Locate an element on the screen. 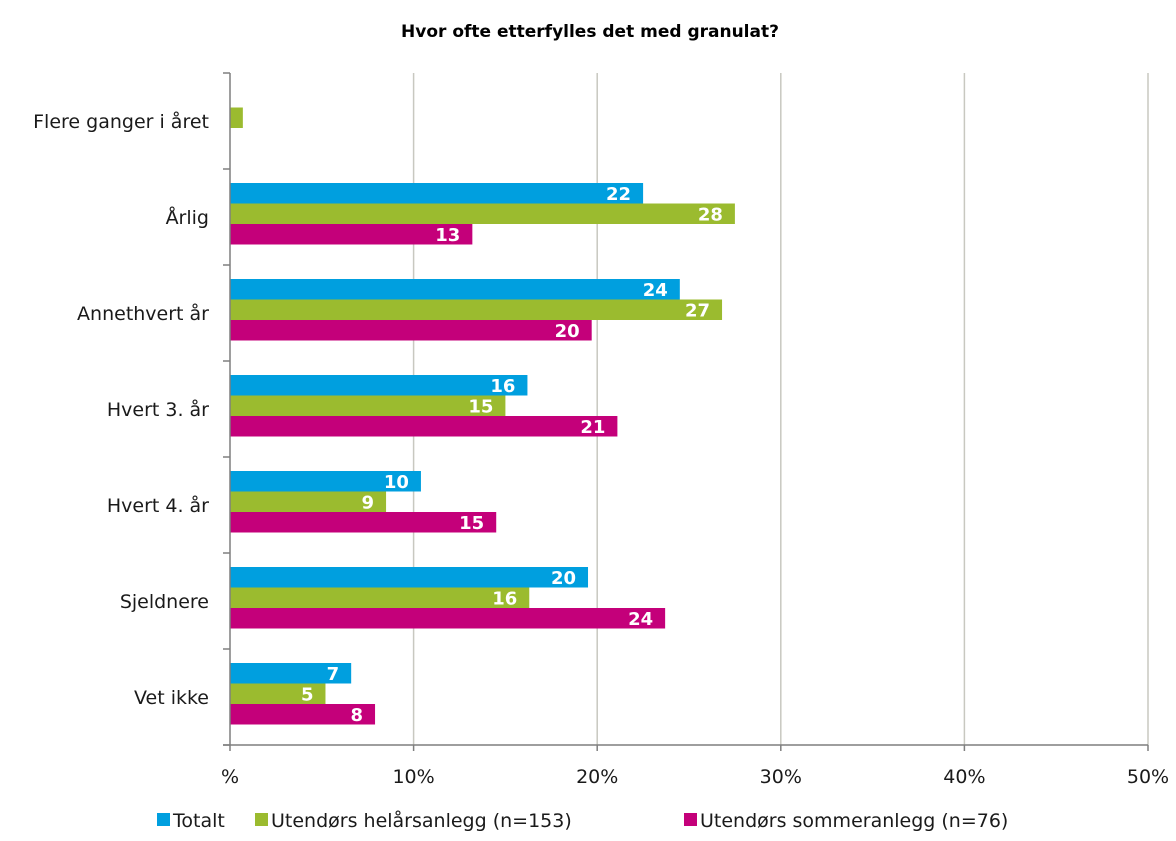  category-label: Hvert 4. år is located at coordinates (158, 505).